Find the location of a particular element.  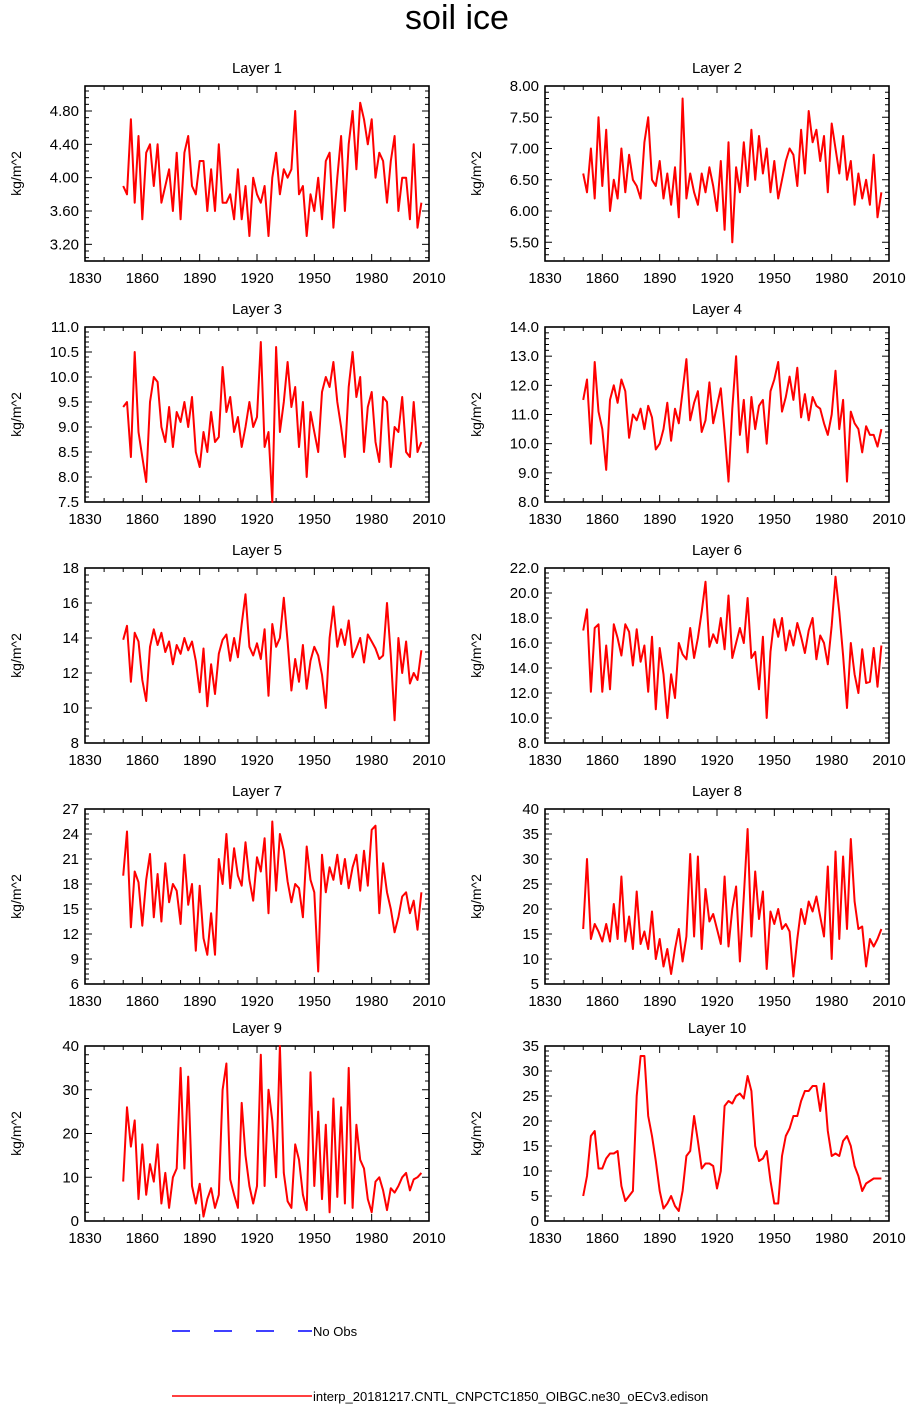

y-tick-label: 4.40 is located at coordinates (64, 144).